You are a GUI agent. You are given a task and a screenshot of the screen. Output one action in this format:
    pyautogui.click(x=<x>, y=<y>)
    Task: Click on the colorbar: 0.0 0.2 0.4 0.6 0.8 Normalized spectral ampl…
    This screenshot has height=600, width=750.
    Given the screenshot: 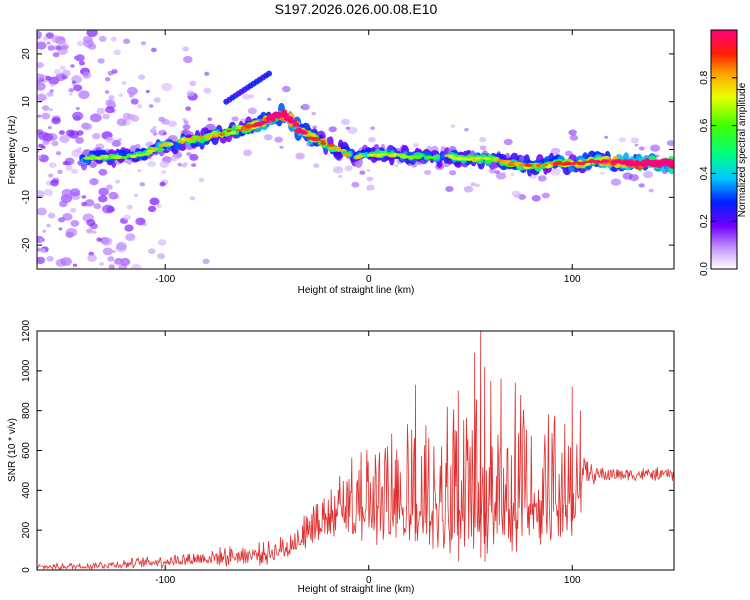 What is the action you would take?
    pyautogui.click(x=723, y=152)
    